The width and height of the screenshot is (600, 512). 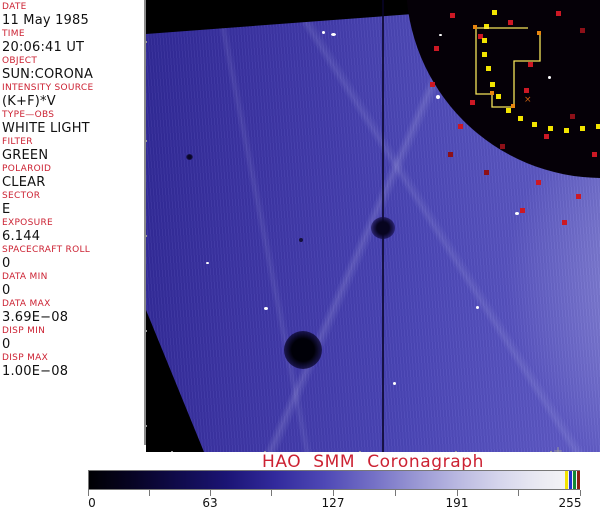 I want to click on colorbar, so click(x=334, y=480).